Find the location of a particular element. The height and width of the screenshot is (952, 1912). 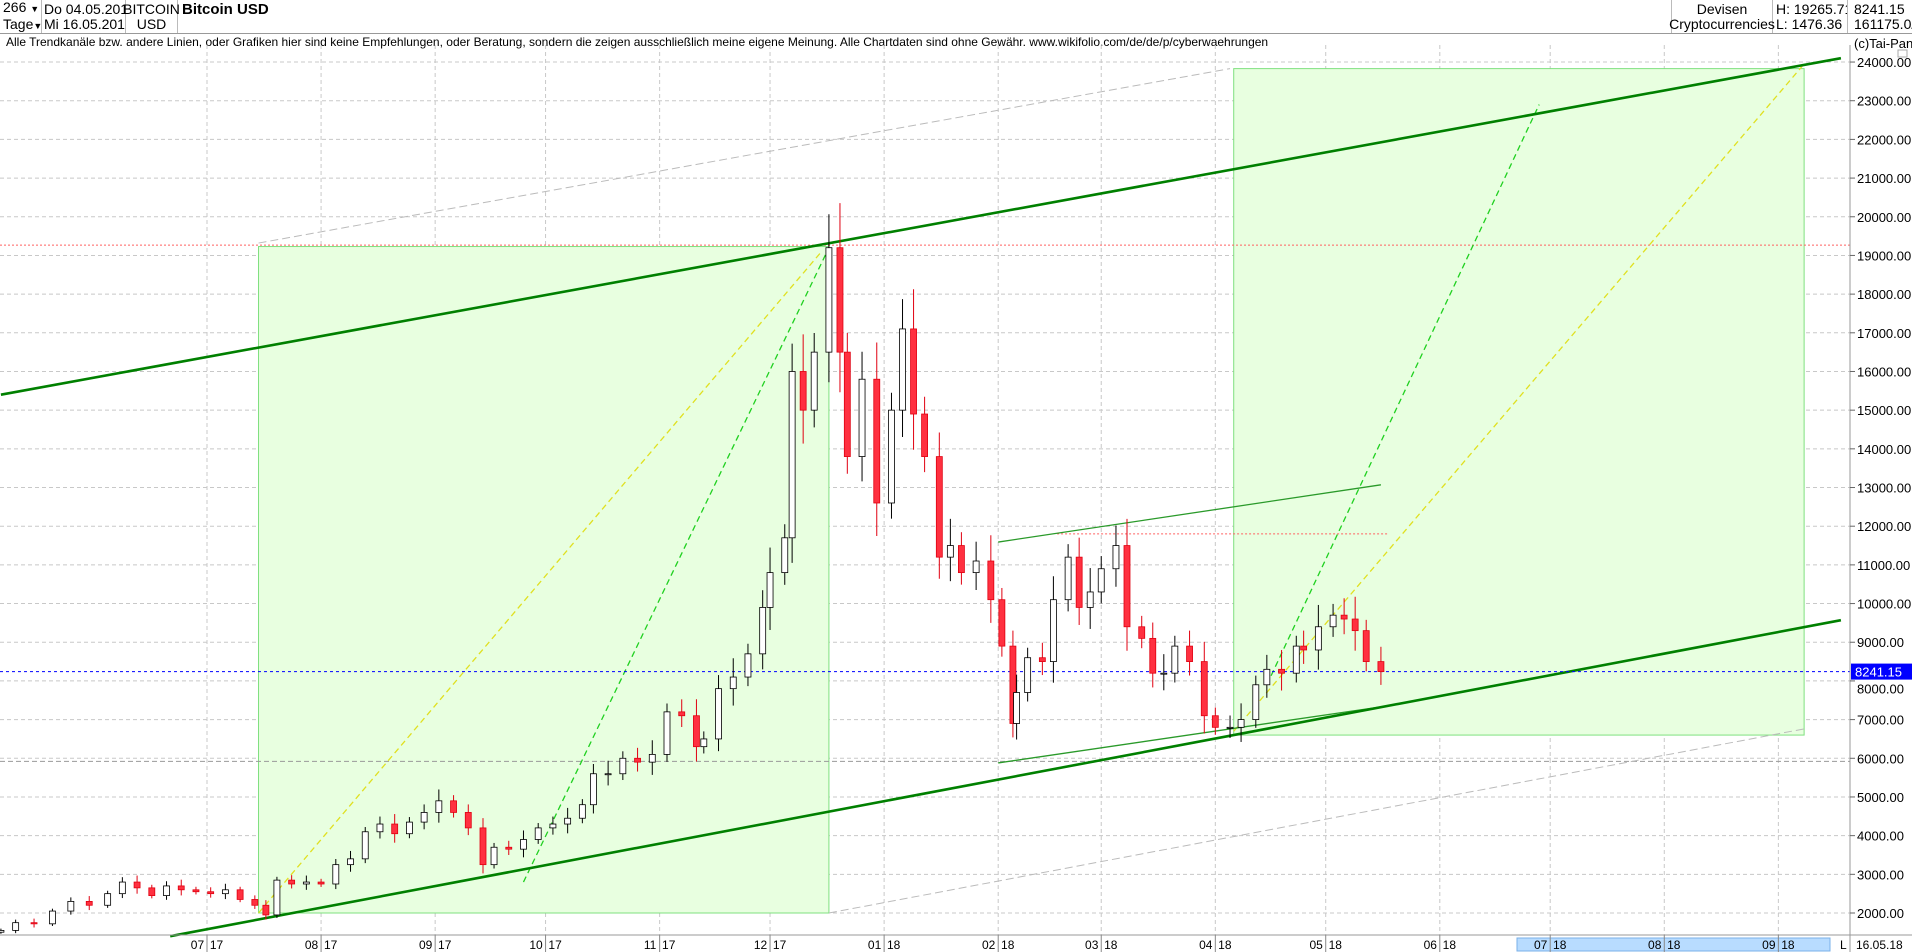

collapse-icon is located at coordinates (1902, 53).